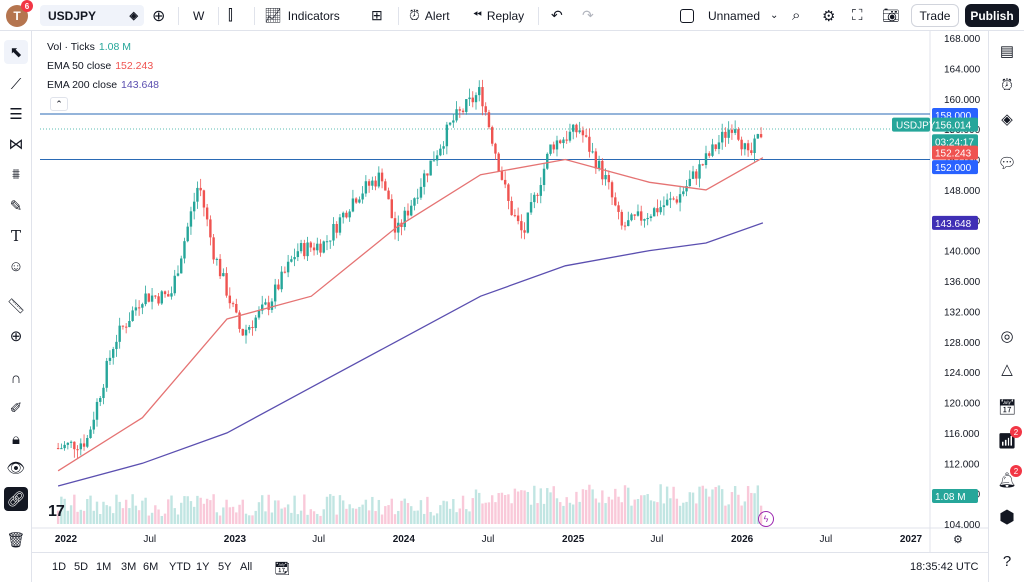 This screenshot has height=582, width=1024. Describe the element at coordinates (16, 114) in the screenshot. I see `fib-retracement-icon: ☰` at that location.